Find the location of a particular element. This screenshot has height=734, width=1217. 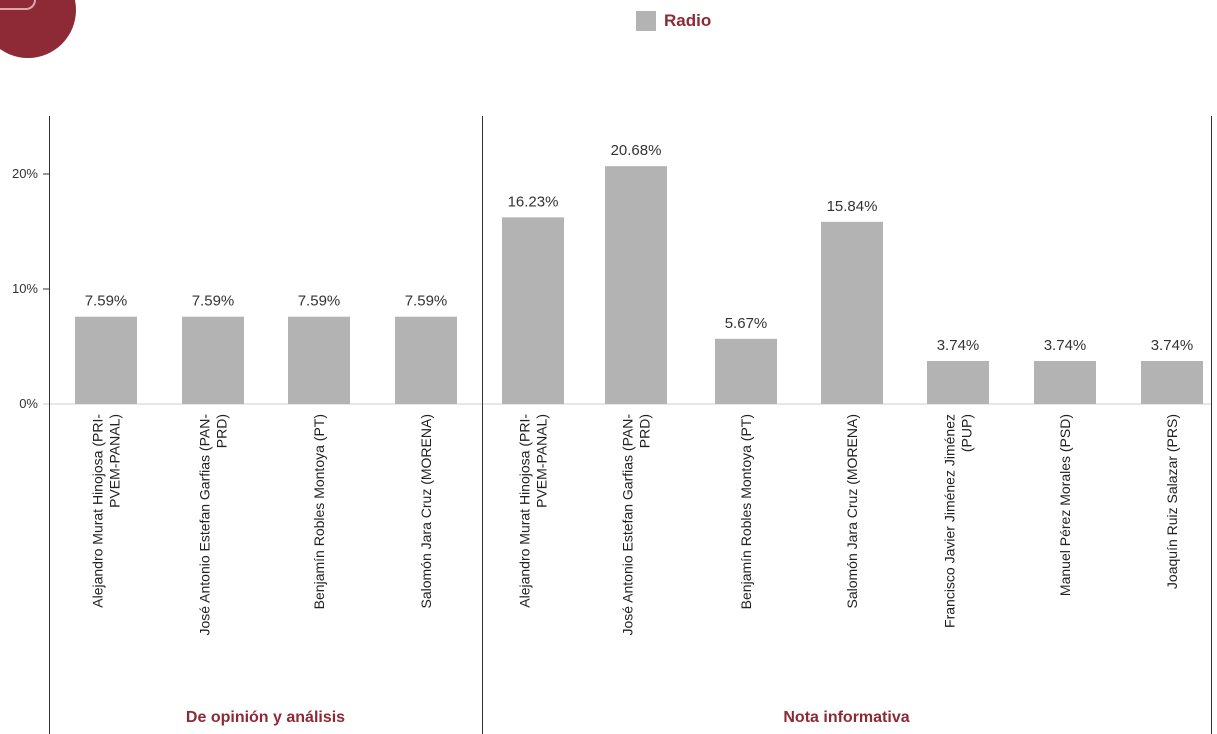

data-label: 15.84% is located at coordinates (852, 206).